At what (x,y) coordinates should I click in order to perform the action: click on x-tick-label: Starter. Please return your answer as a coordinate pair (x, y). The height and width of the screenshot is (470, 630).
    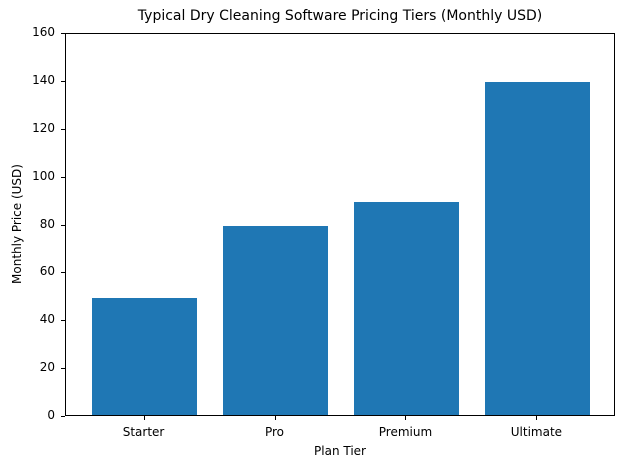
    Looking at the image, I should click on (143, 432).